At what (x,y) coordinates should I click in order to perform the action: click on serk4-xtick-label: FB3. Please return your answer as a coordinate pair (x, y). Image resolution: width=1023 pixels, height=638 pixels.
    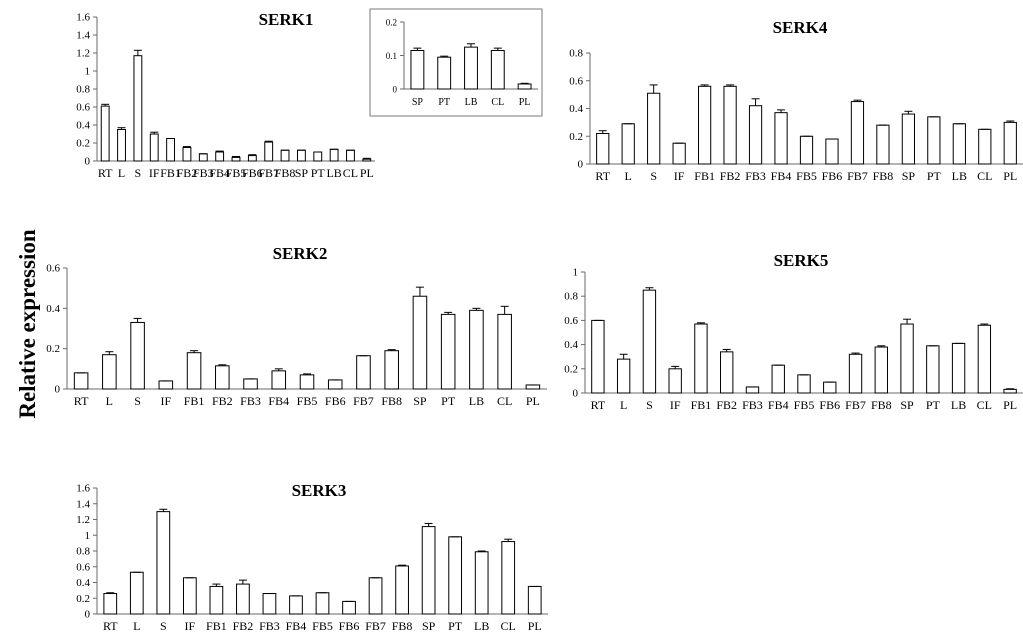
    Looking at the image, I should click on (755, 176).